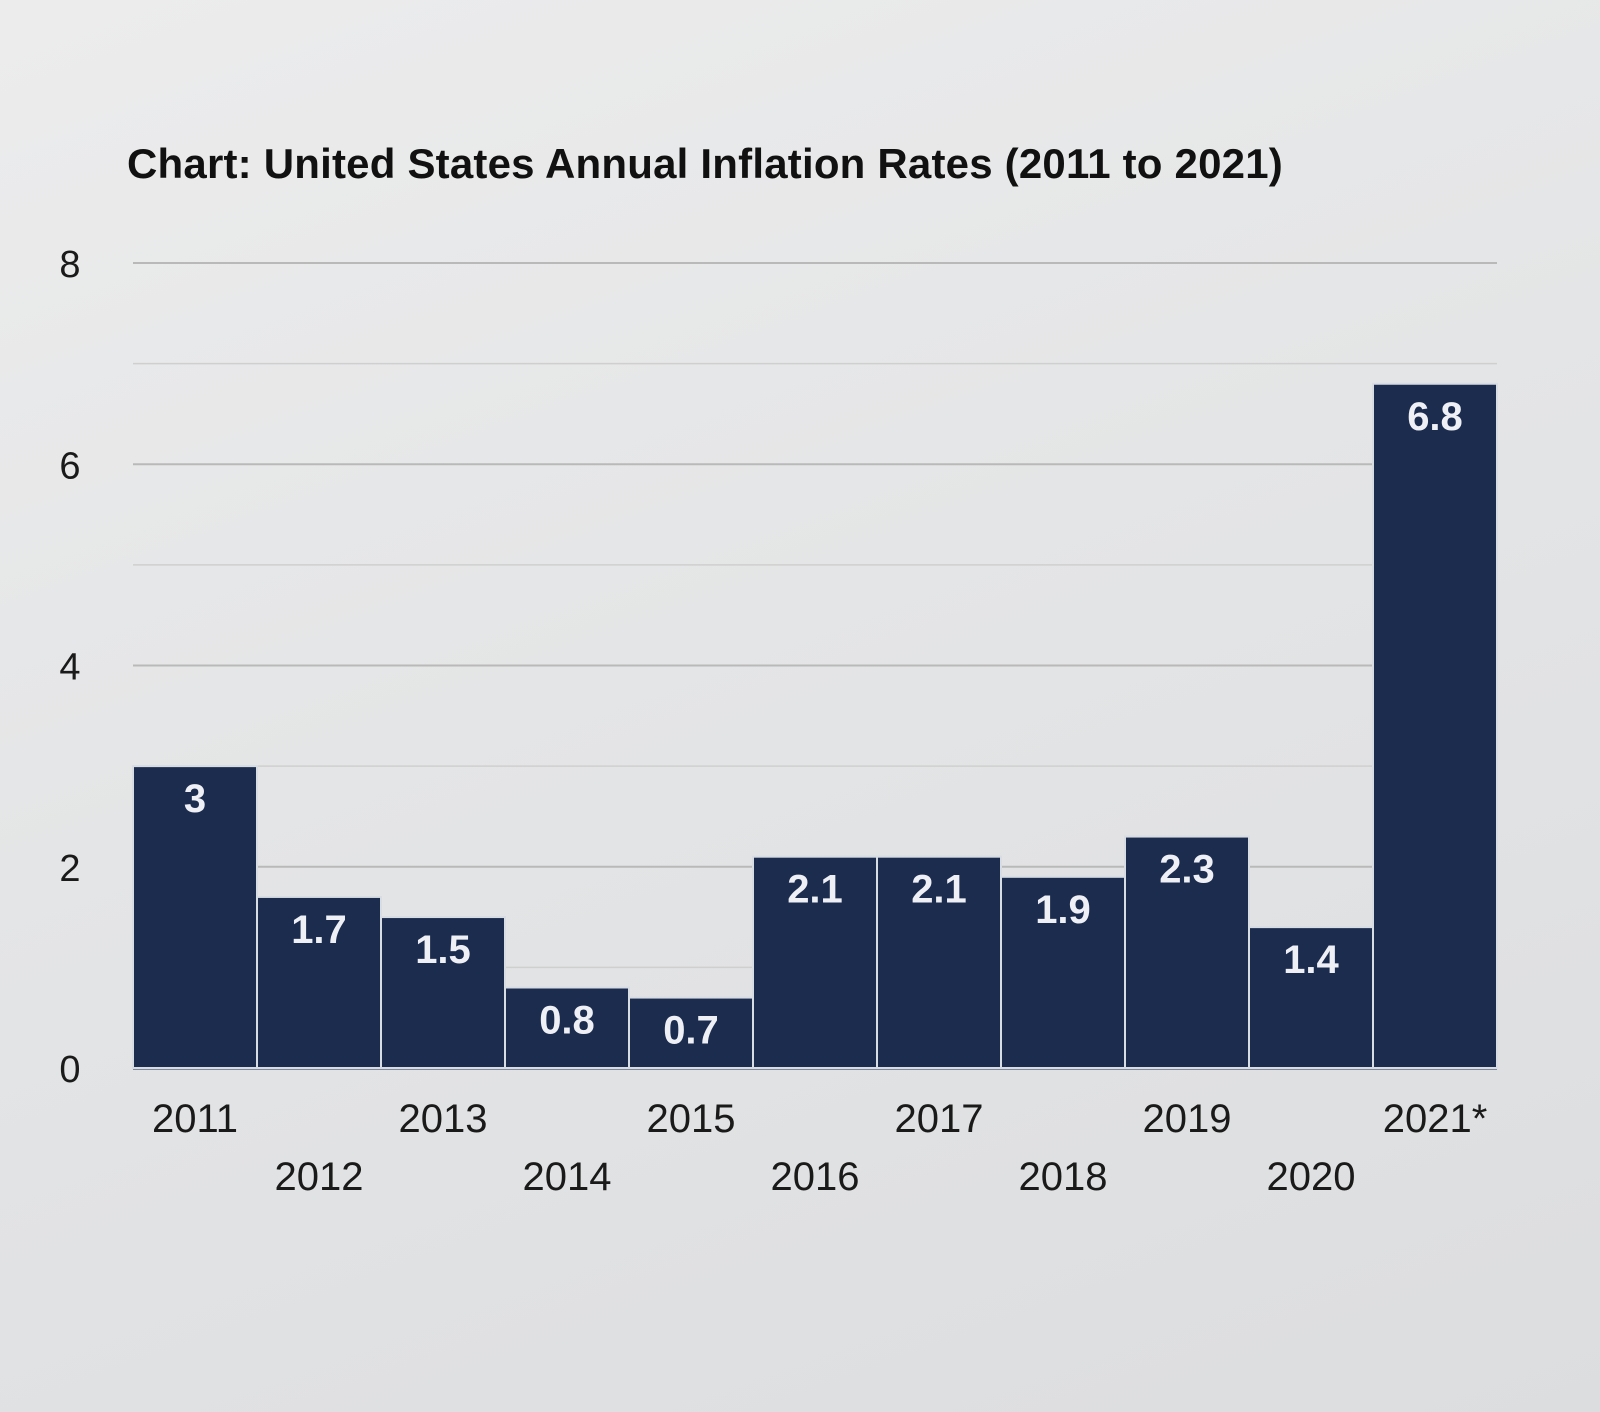 Image resolution: width=1600 pixels, height=1412 pixels. What do you see at coordinates (815, 890) in the screenshot?
I see `data-label-2016: 2.1` at bounding box center [815, 890].